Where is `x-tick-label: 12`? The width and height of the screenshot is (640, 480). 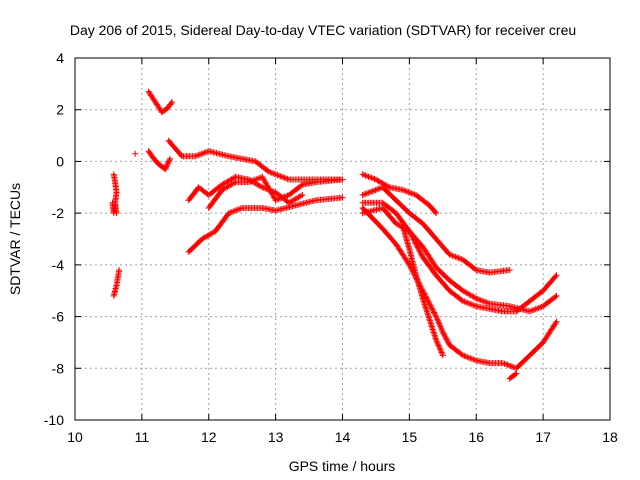
x-tick-label: 12 is located at coordinates (209, 437).